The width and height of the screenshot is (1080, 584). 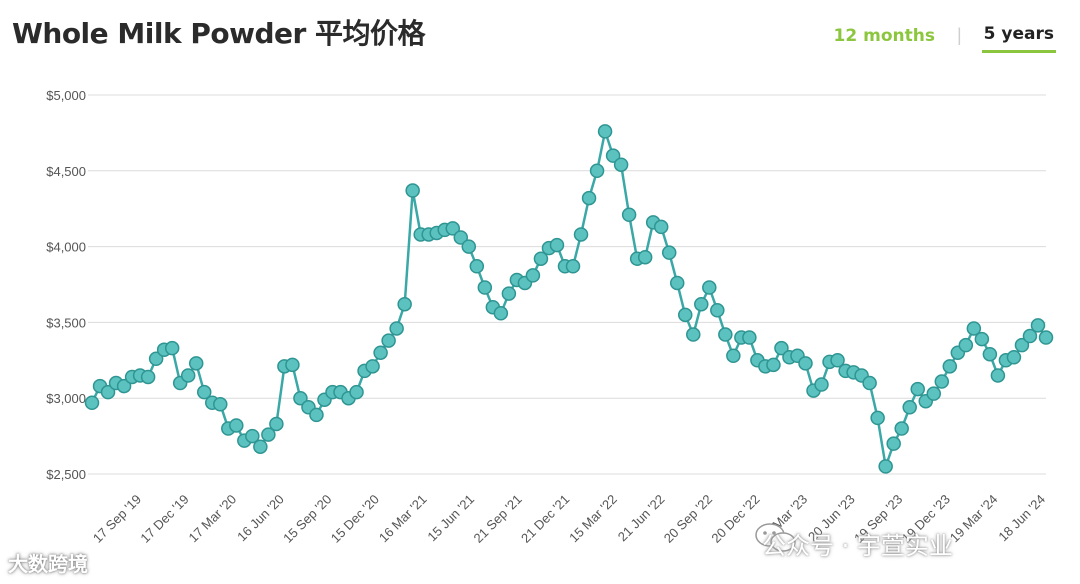 What do you see at coordinates (355, 519) in the screenshot?
I see `x-tick-label: 15 Dec '20` at bounding box center [355, 519].